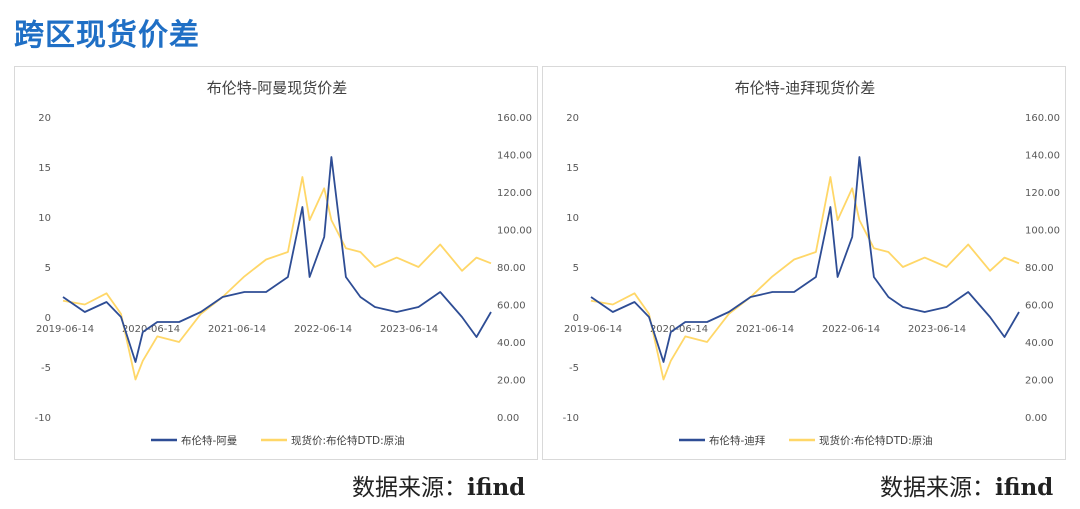 The width and height of the screenshot is (1080, 509). What do you see at coordinates (107, 35) in the screenshot?
I see `page-title: 跨区现货价差` at bounding box center [107, 35].